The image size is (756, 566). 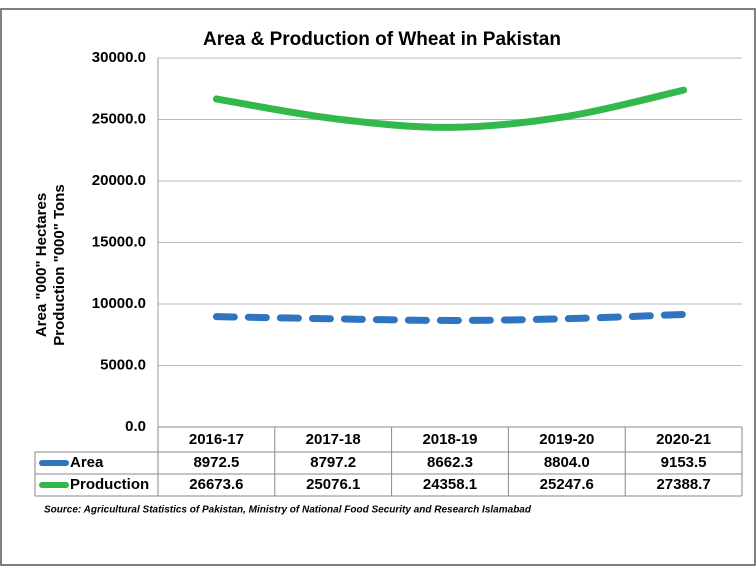 I want to click on table-value: 8972.5, so click(x=216, y=462).